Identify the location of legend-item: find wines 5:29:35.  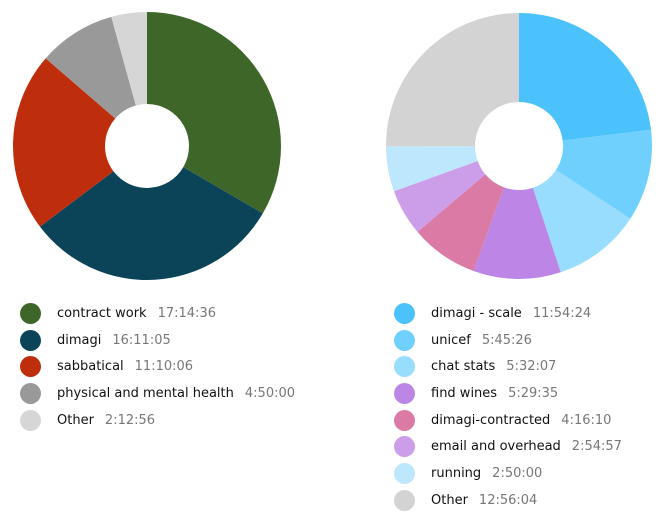
(508, 393).